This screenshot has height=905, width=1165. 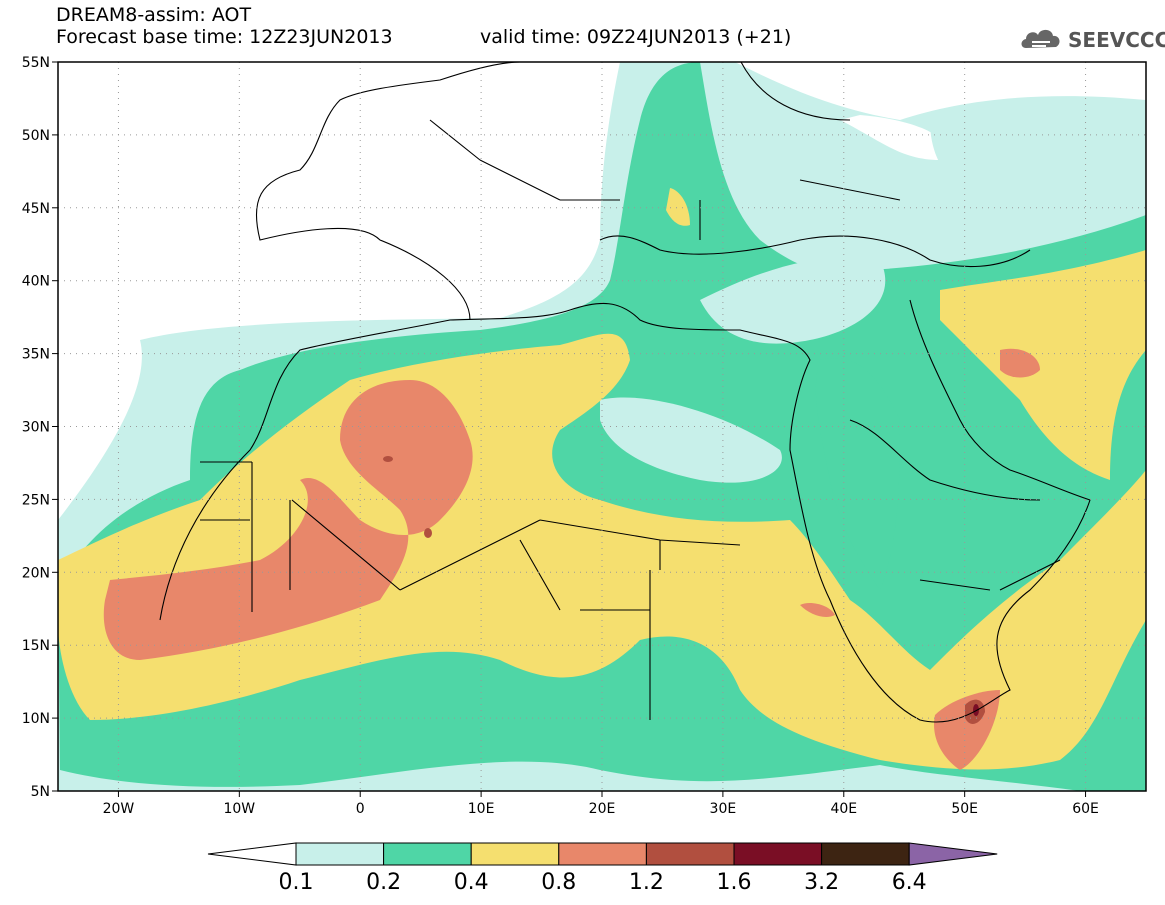 What do you see at coordinates (843, 809) in the screenshot?
I see `lon-tick-label: 40E` at bounding box center [843, 809].